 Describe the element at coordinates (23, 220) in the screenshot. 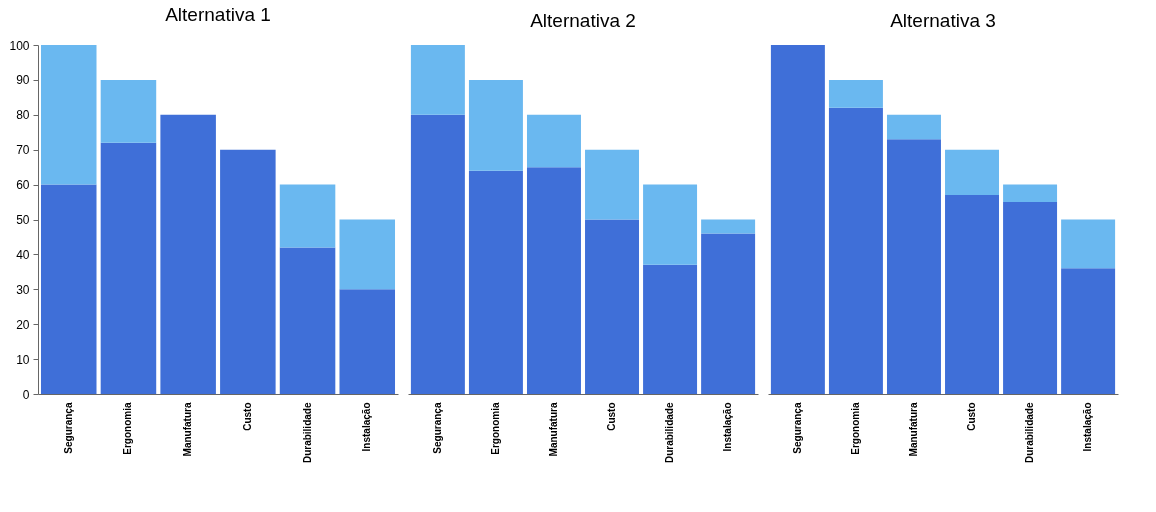

I see `y-tick-label: 50` at that location.